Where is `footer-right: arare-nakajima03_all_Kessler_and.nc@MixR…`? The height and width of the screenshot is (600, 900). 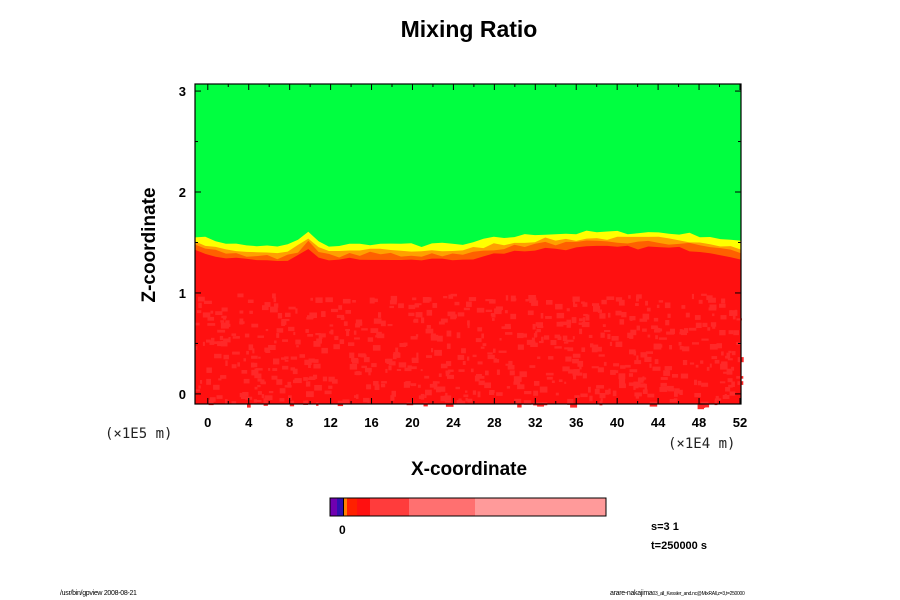 footer-right: arare-nakajima03_all_Kessler_and.nc@MixR… is located at coordinates (677, 593).